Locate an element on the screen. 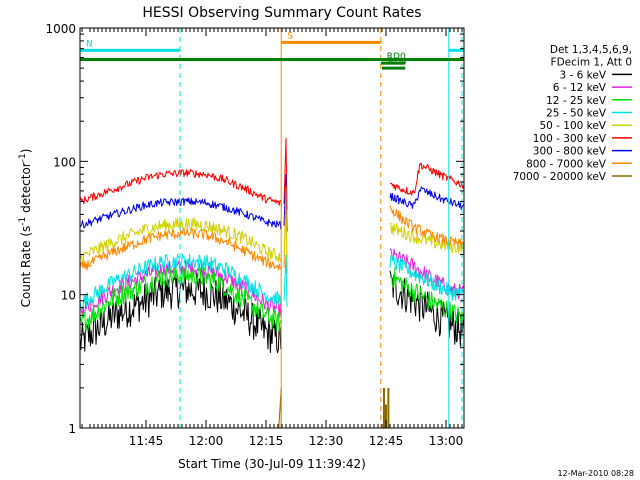 Image resolution: width=640 pixels, height=480 pixels. x-tick-label: 12:30 is located at coordinates (326, 441).